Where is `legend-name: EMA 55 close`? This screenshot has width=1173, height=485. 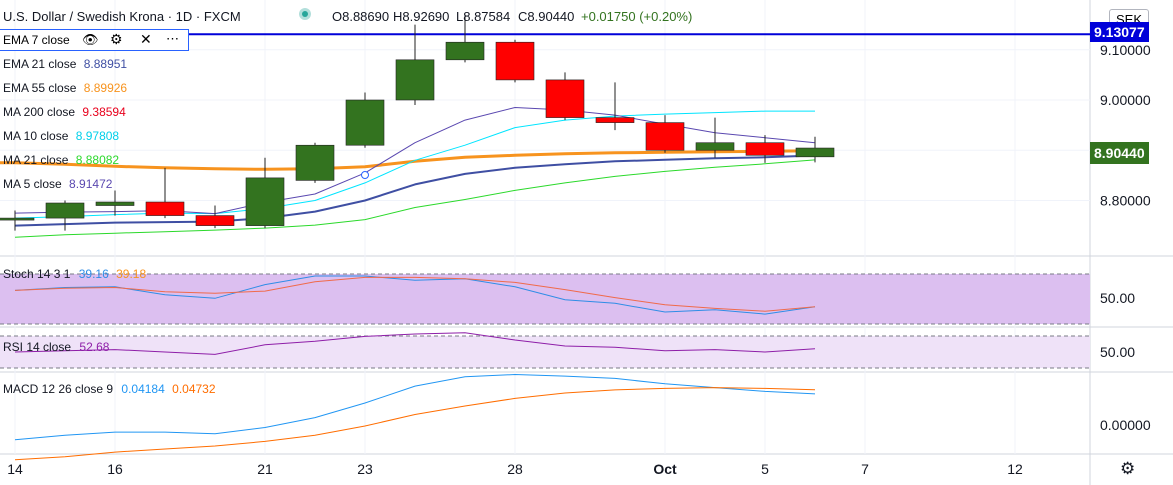 legend-name: EMA 55 close is located at coordinates (40, 88).